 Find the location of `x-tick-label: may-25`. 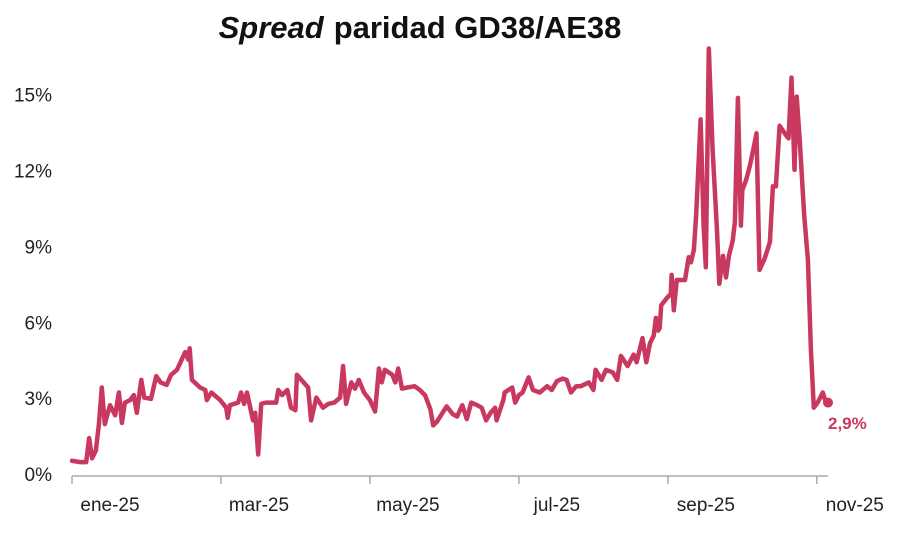

x-tick-label: may-25 is located at coordinates (407, 505).